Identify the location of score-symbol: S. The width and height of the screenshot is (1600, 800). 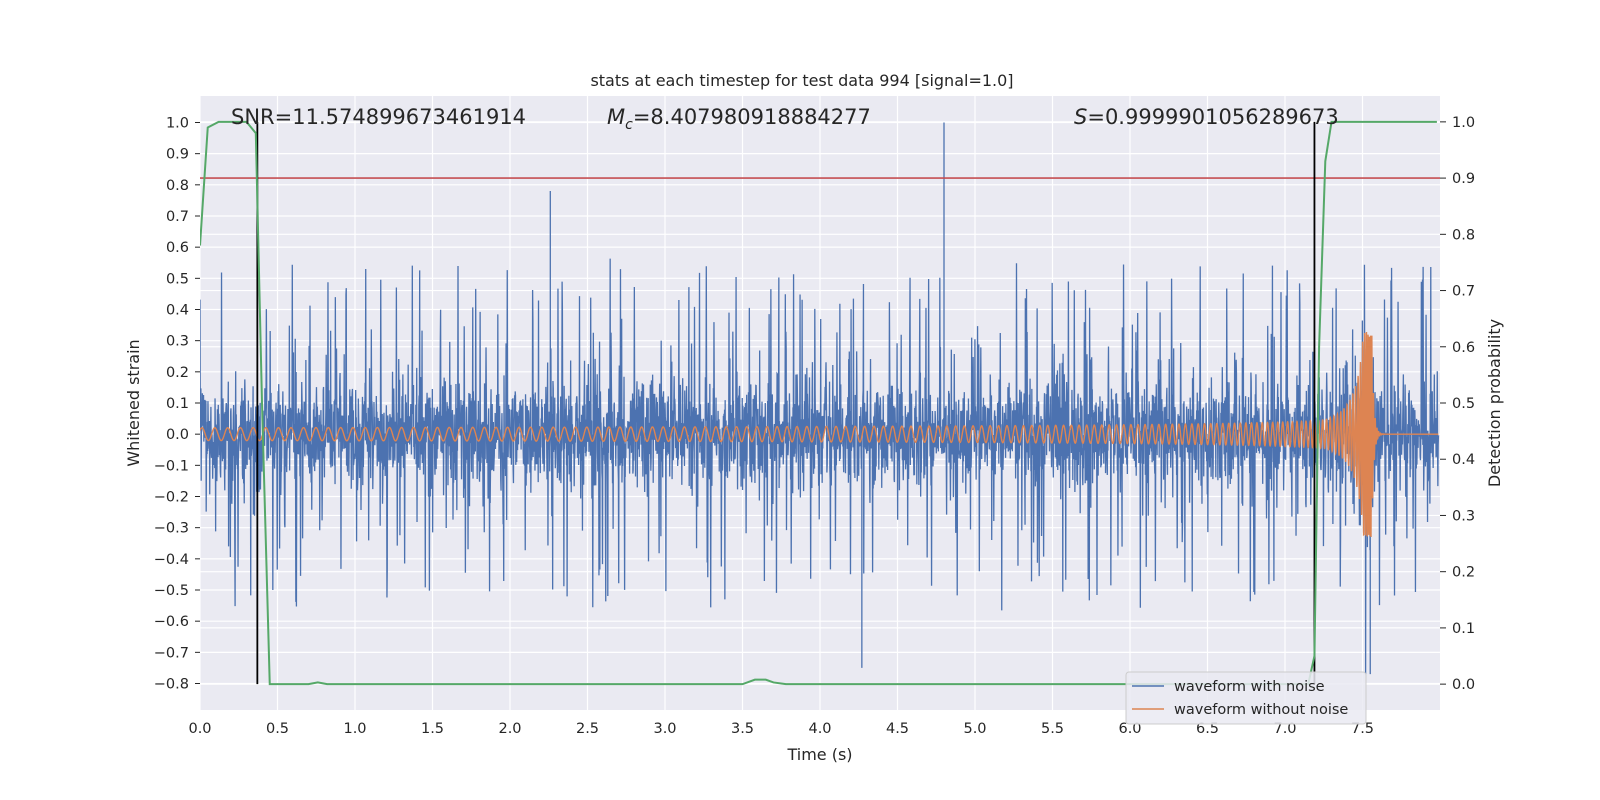
(1080, 117).